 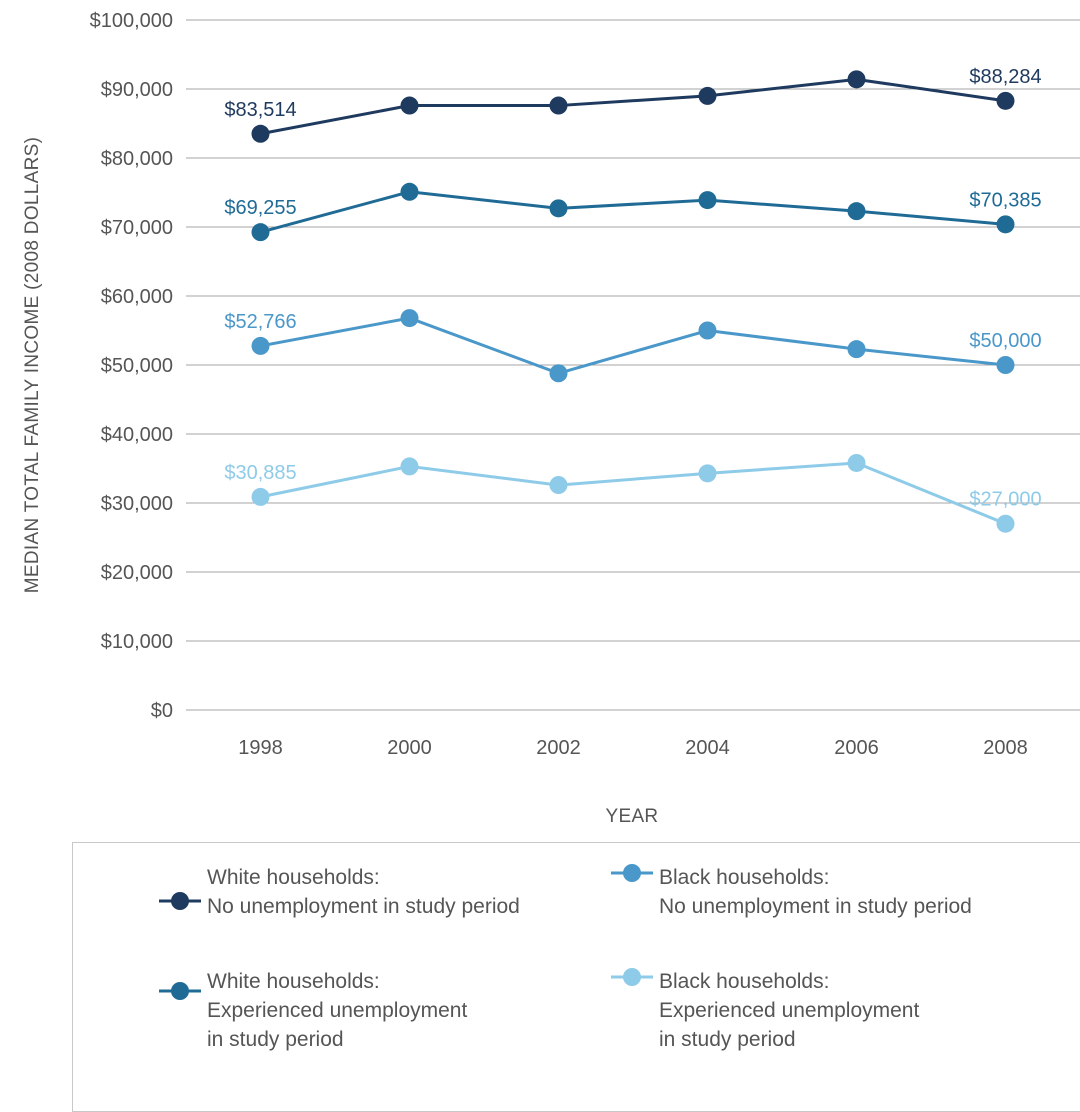 I want to click on y-tick-label: $70,000, so click(x=137, y=228).